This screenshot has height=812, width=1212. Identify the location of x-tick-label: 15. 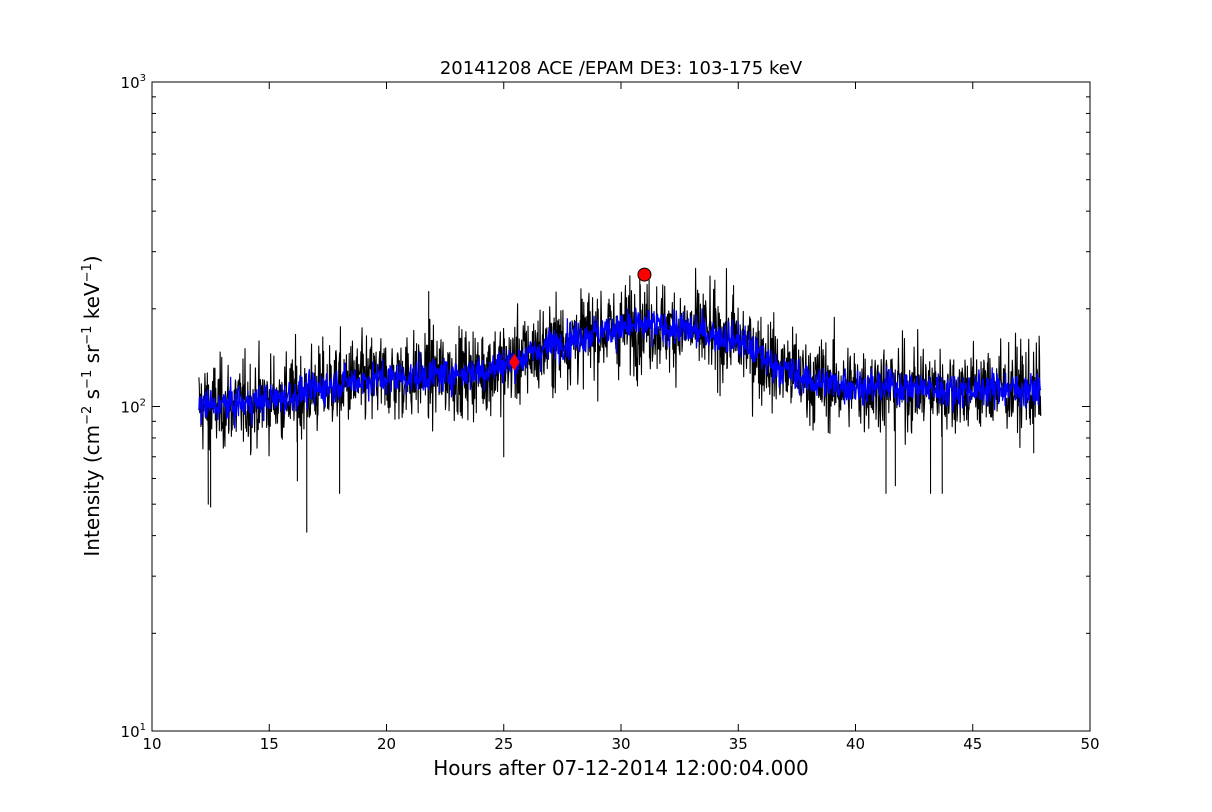
(269, 744).